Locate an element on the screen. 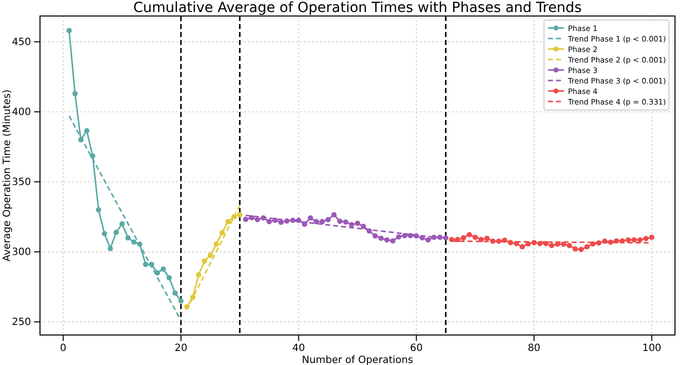 This screenshot has width=685, height=365. x-tick-label: 0 is located at coordinates (63, 348).